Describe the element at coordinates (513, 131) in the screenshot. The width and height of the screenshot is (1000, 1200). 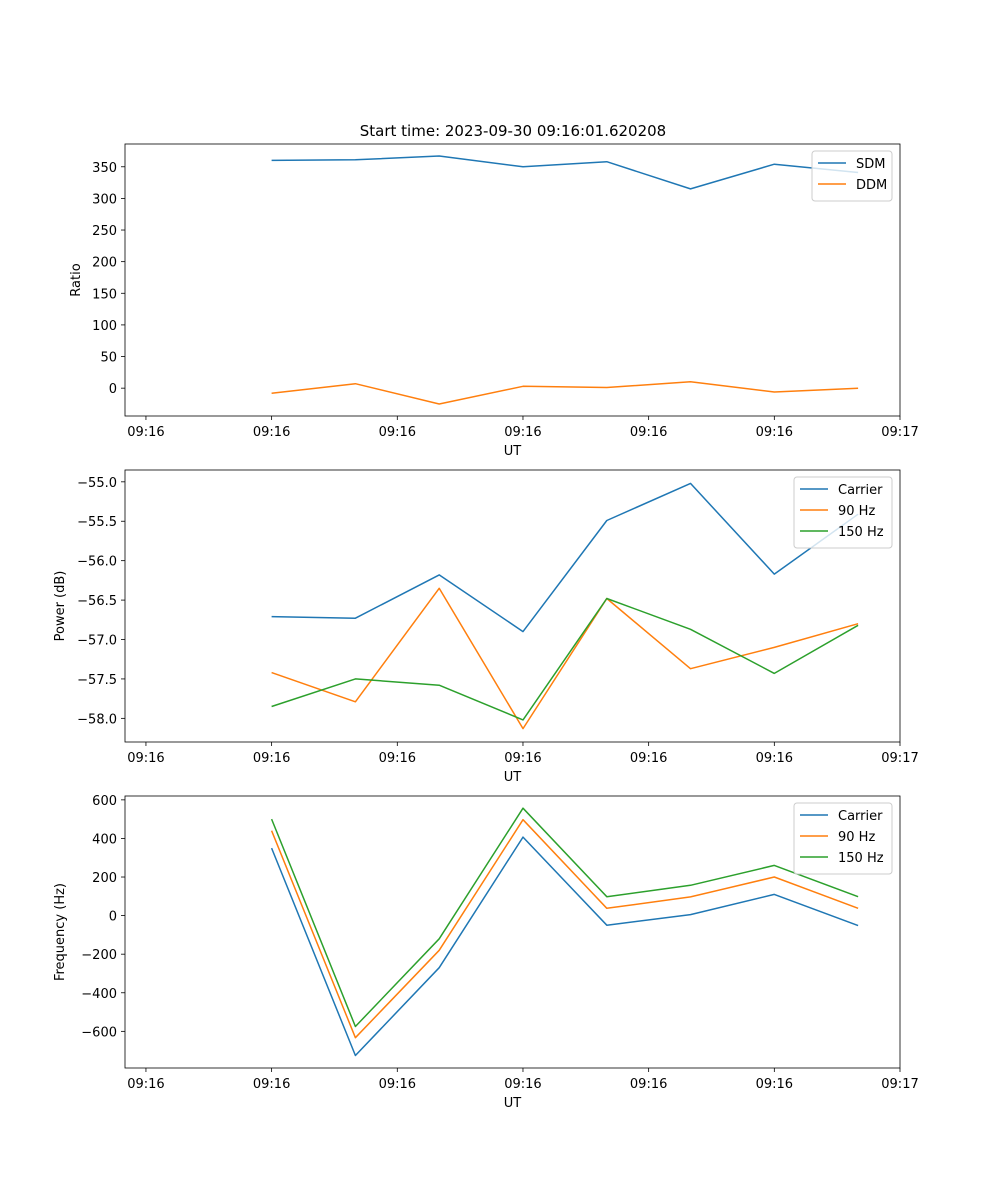
I see `figure-title: Start time: 2023-09-30 09:16:01.620208` at that location.